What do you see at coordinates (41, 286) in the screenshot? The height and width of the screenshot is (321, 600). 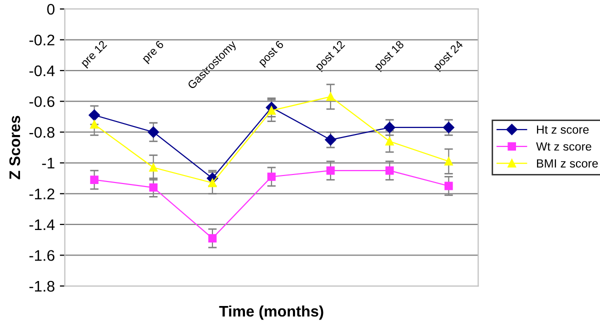 I see `y-tick-label: -1.8` at bounding box center [41, 286].